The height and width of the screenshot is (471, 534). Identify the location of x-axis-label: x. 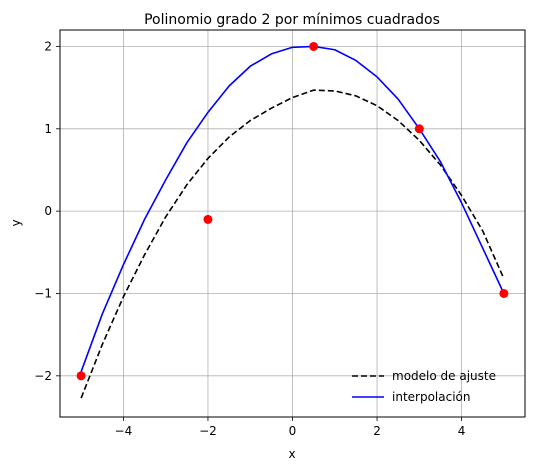
(291, 454).